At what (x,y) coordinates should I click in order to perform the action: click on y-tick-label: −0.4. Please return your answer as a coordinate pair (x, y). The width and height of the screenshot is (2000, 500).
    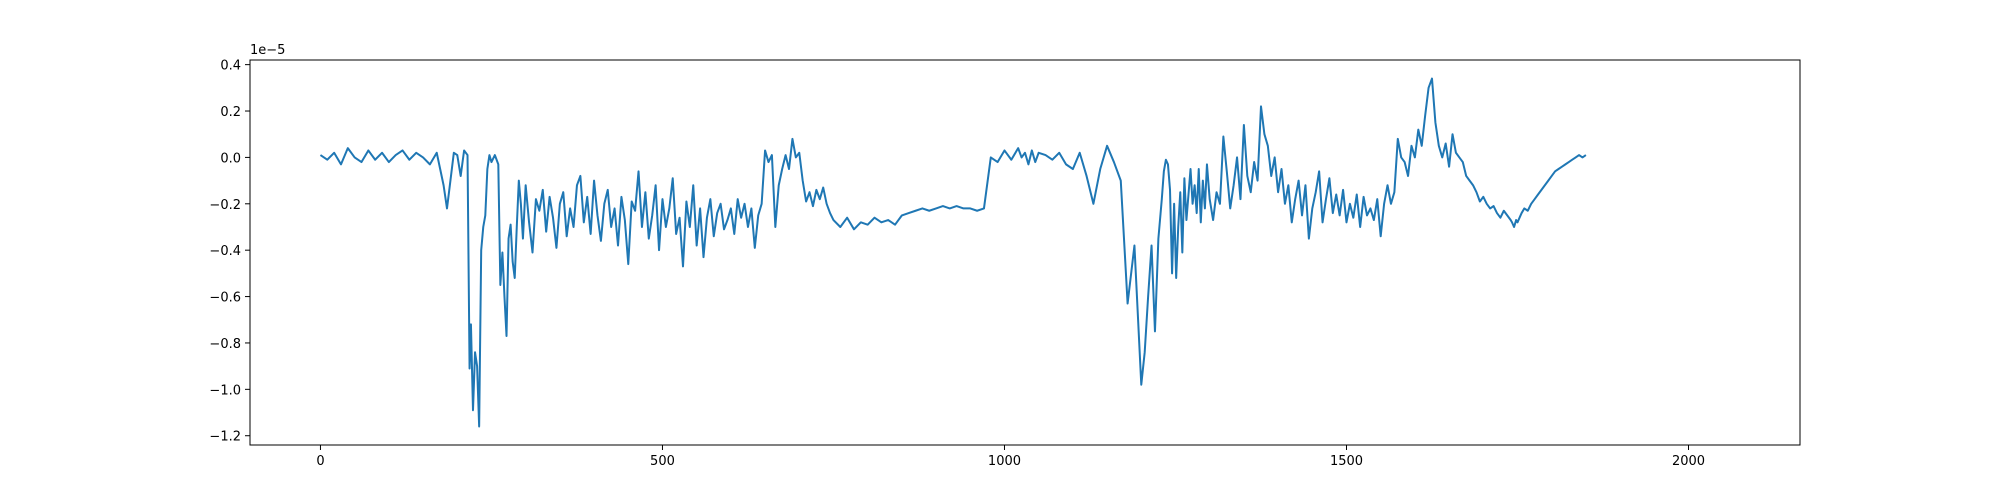
    Looking at the image, I should click on (225, 251).